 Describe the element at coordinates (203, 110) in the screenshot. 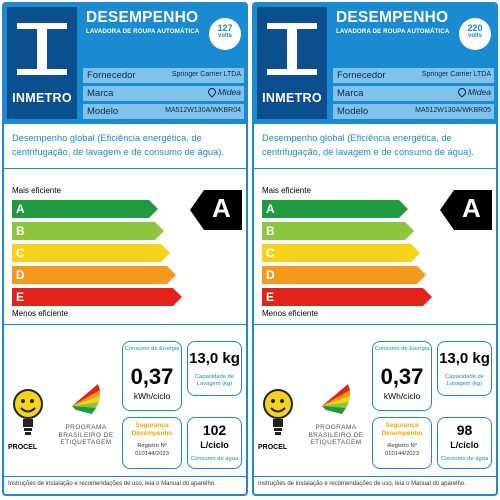

I see `modelo-value: MA512W130A/WKBR04` at that location.